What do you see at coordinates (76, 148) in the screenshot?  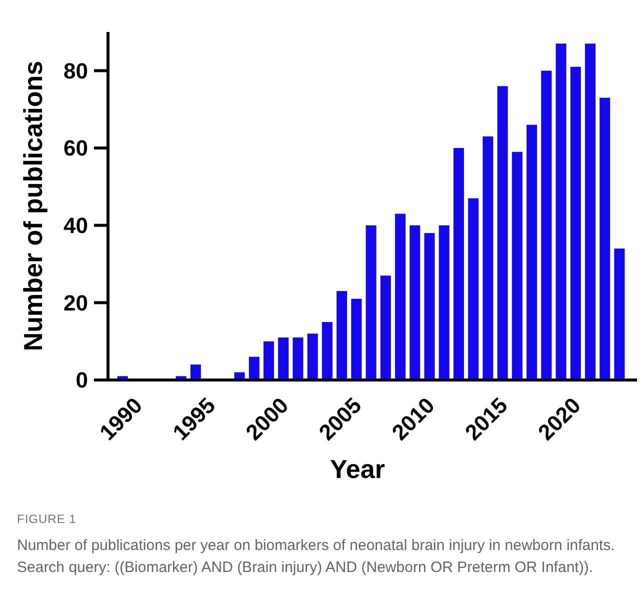 I see `y-tick-label: 60` at bounding box center [76, 148].